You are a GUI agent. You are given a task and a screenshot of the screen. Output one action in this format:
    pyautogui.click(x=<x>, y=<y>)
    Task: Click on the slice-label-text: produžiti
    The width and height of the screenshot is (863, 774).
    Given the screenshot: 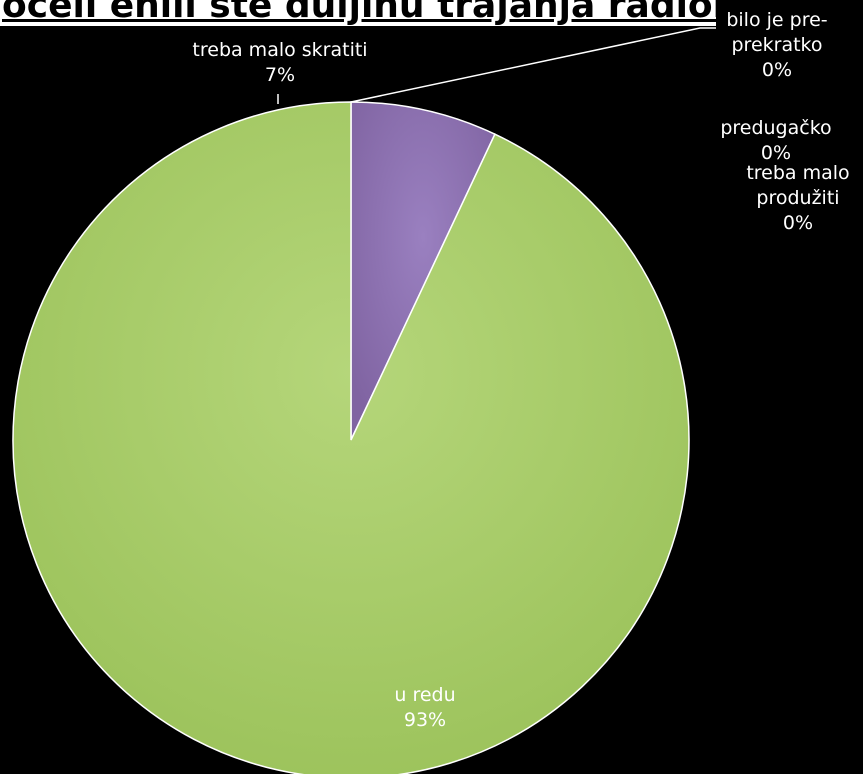 What is the action you would take?
    pyautogui.click(x=798, y=198)
    